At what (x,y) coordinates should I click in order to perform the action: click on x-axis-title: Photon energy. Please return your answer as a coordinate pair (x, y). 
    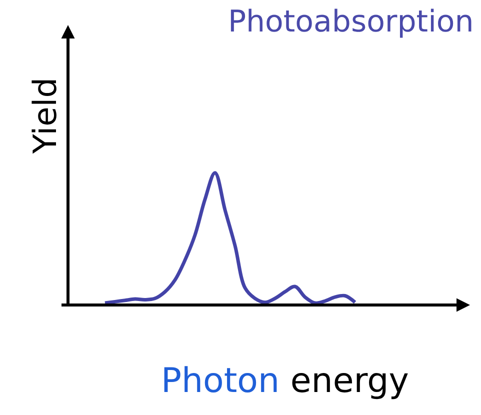
    Looking at the image, I should click on (285, 381).